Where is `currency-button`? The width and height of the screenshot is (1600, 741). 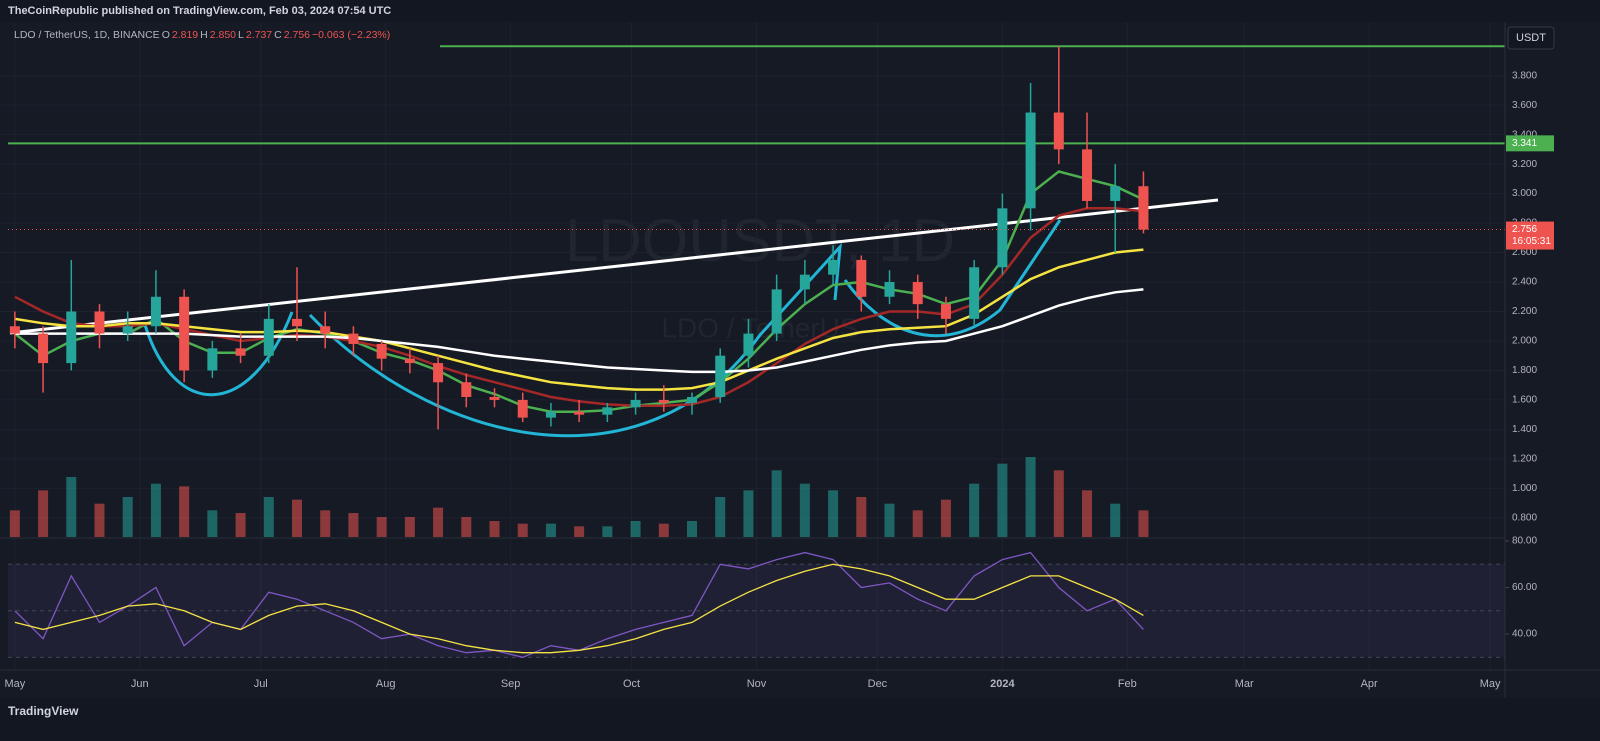 currency-button is located at coordinates (1531, 38).